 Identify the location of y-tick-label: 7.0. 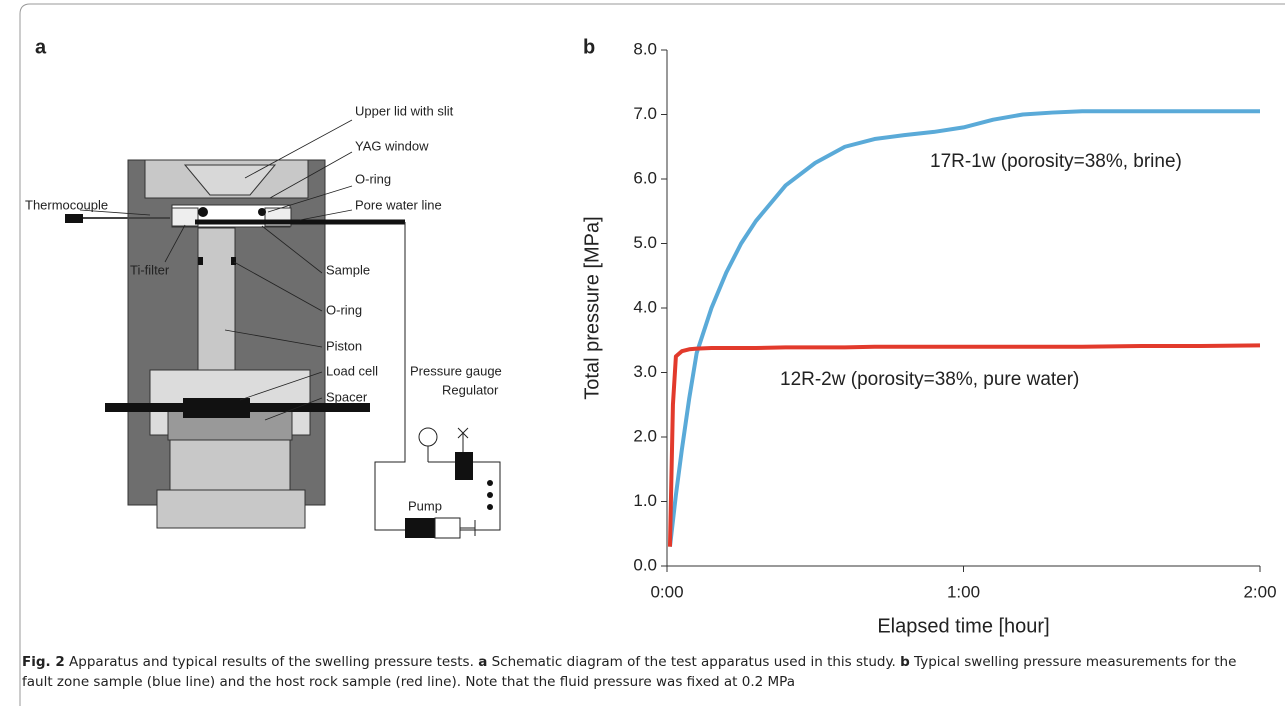
(645, 113).